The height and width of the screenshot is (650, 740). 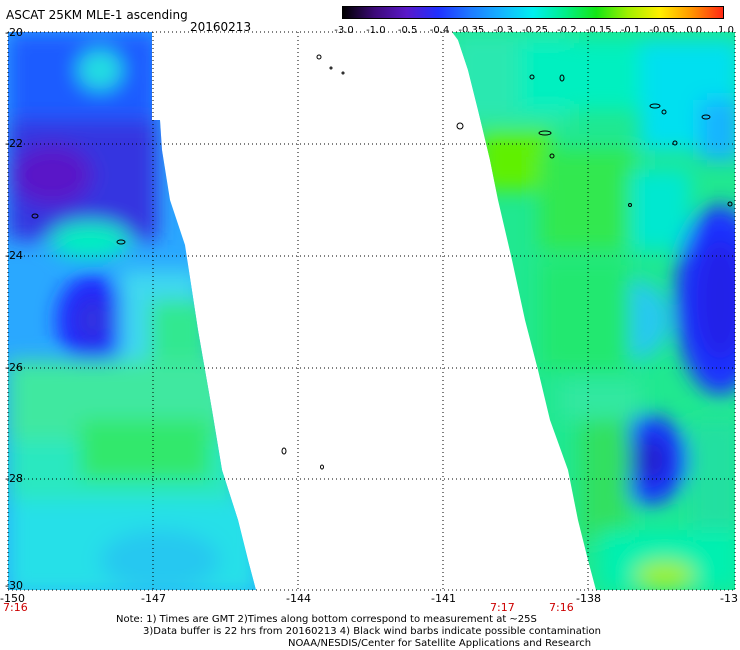 I want to click on lat-label: -28, so click(x=14, y=478).